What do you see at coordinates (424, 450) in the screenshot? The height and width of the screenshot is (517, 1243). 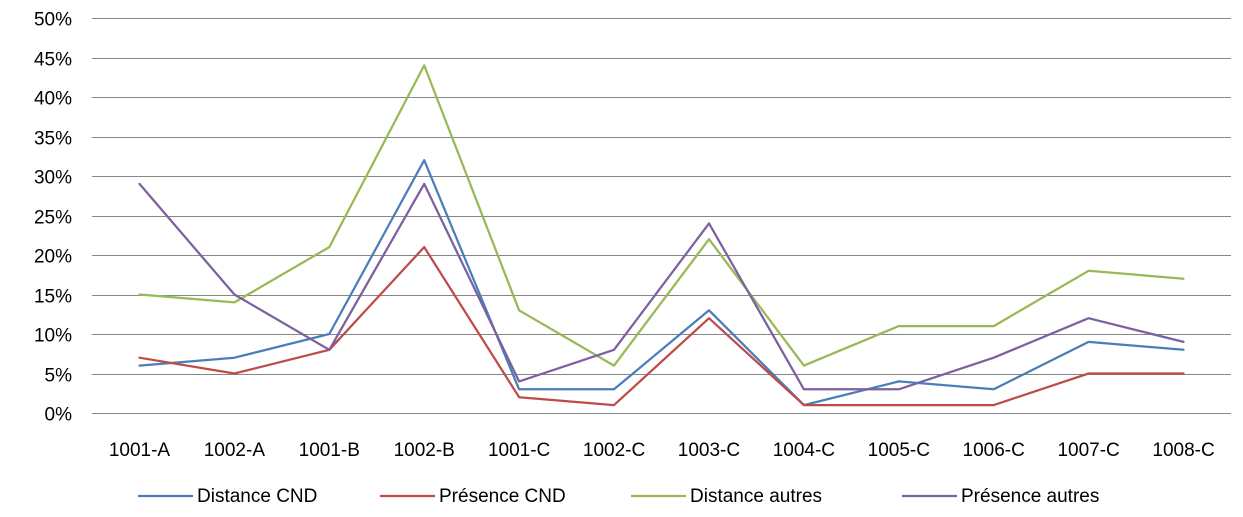 I see `x-tick-label: 1002-B` at bounding box center [424, 450].